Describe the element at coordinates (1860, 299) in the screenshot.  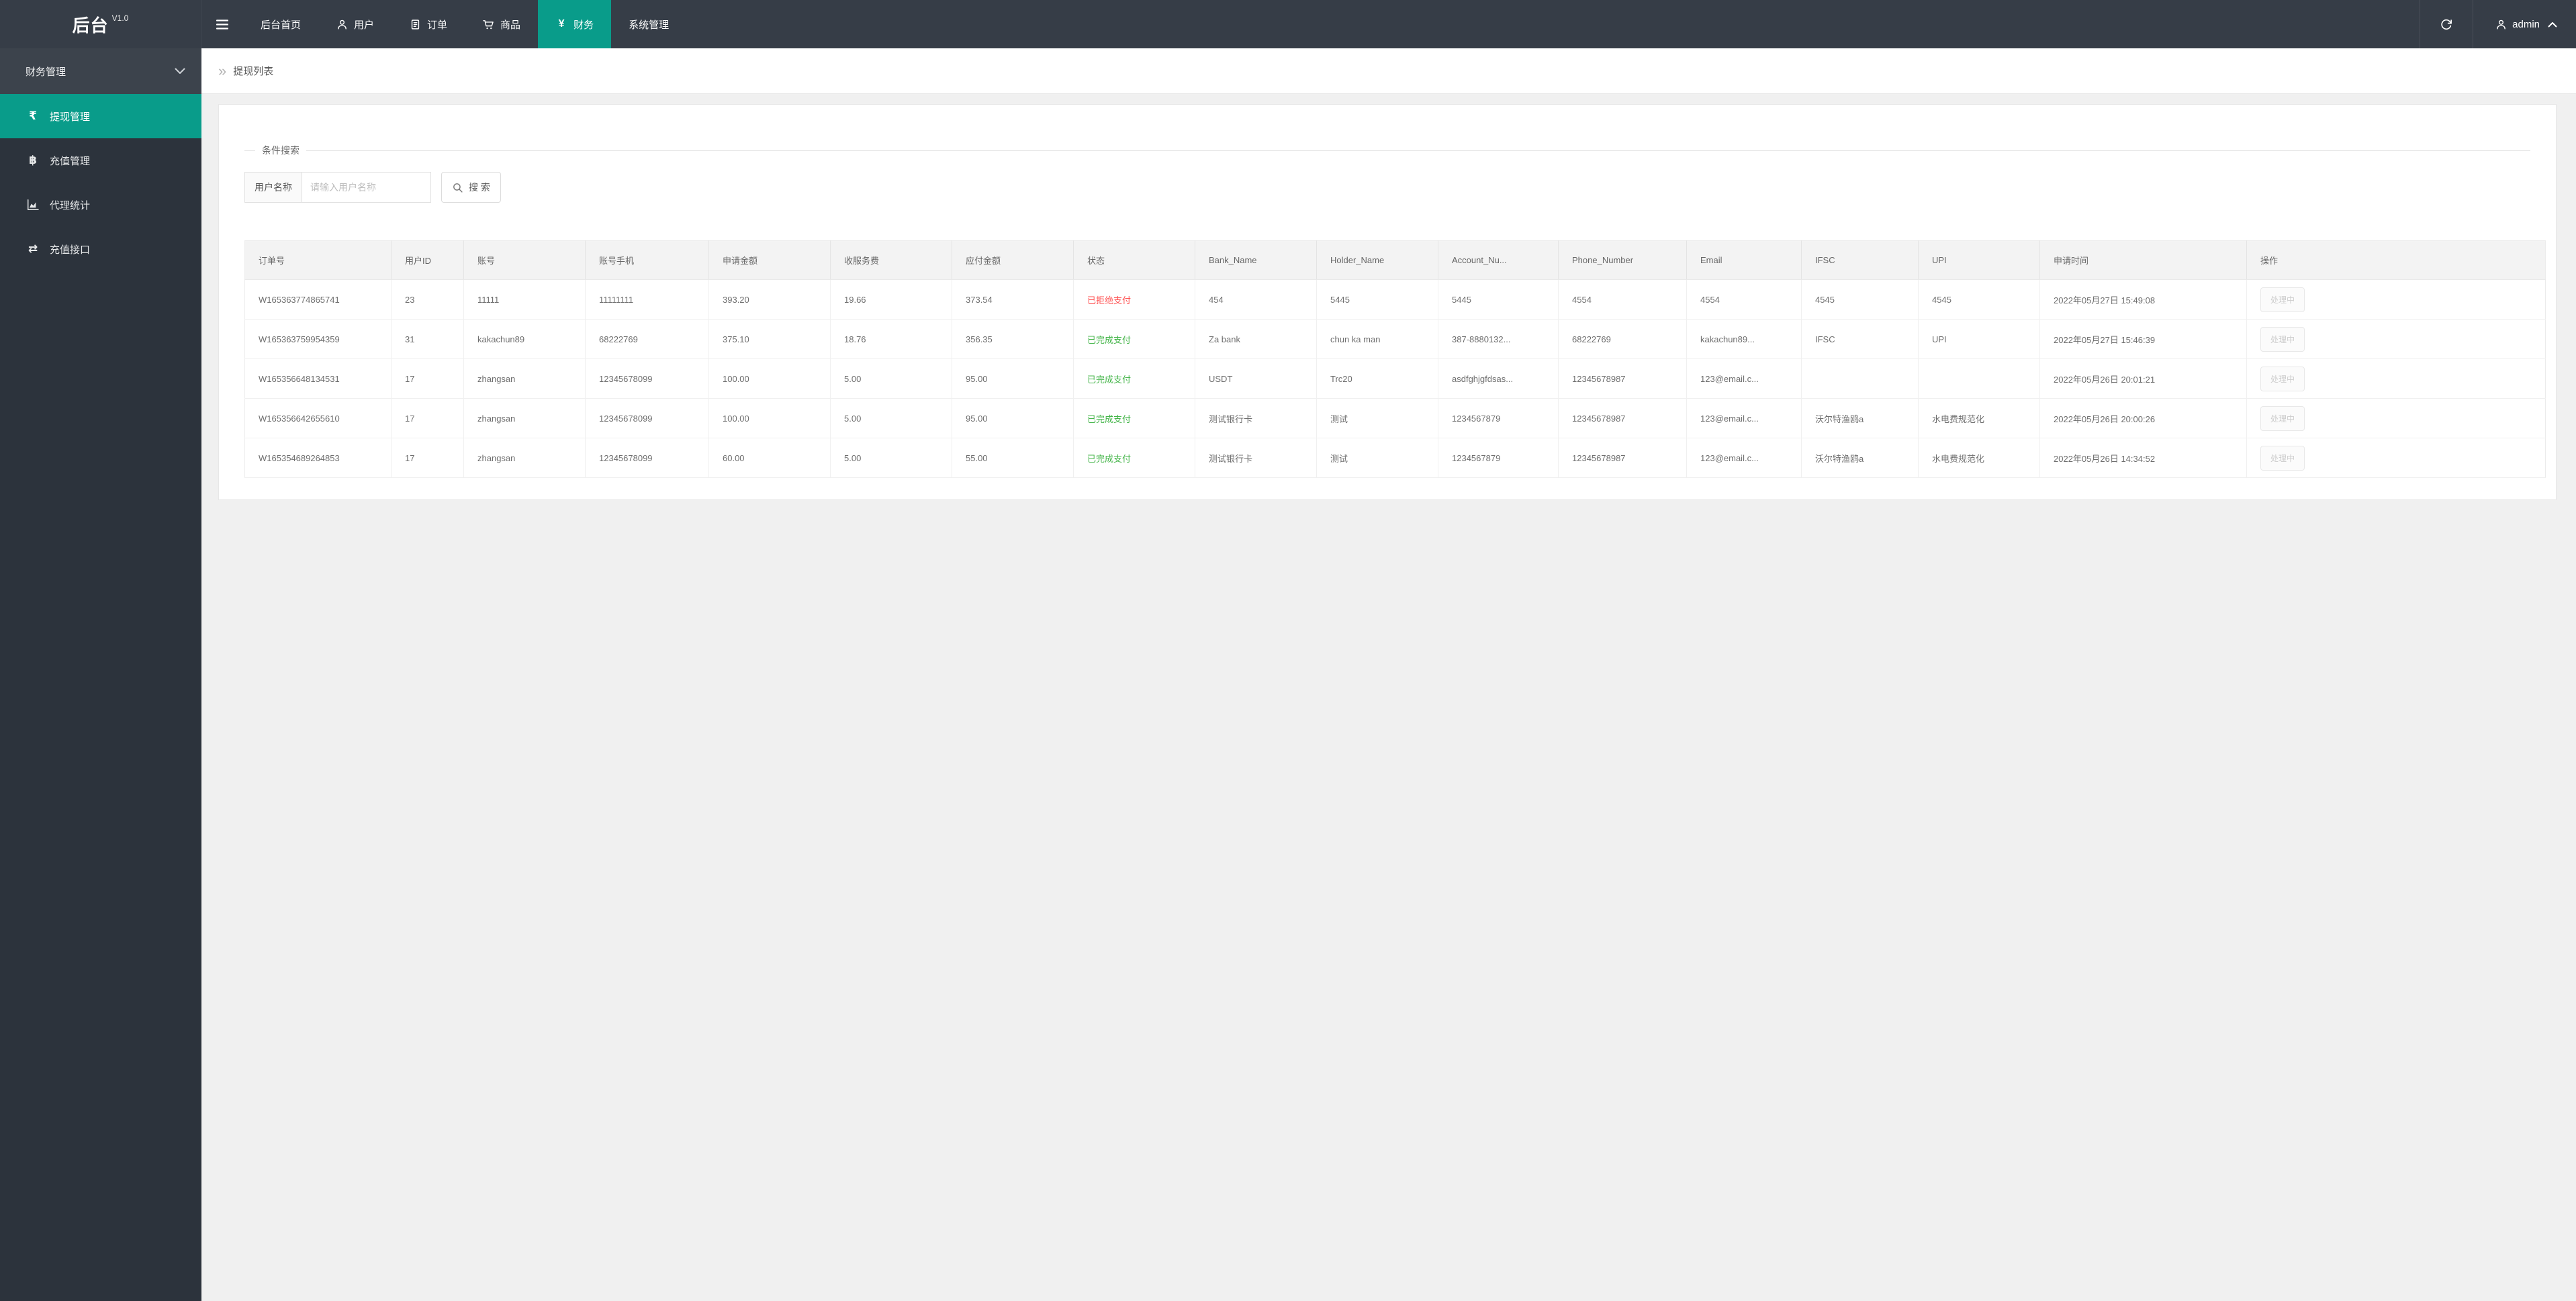
I see `cell-ifsc: 4545` at that location.